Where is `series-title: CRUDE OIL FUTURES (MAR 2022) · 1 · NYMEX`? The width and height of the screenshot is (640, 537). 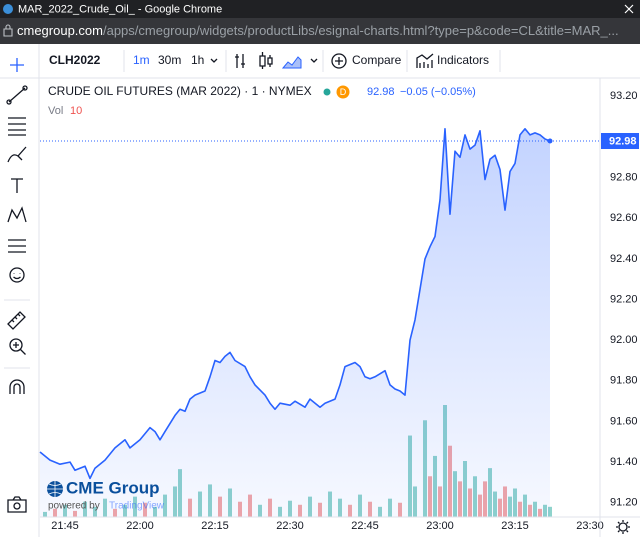
series-title: CRUDE OIL FUTURES (MAR 2022) · 1 · NYMEX is located at coordinates (180, 91).